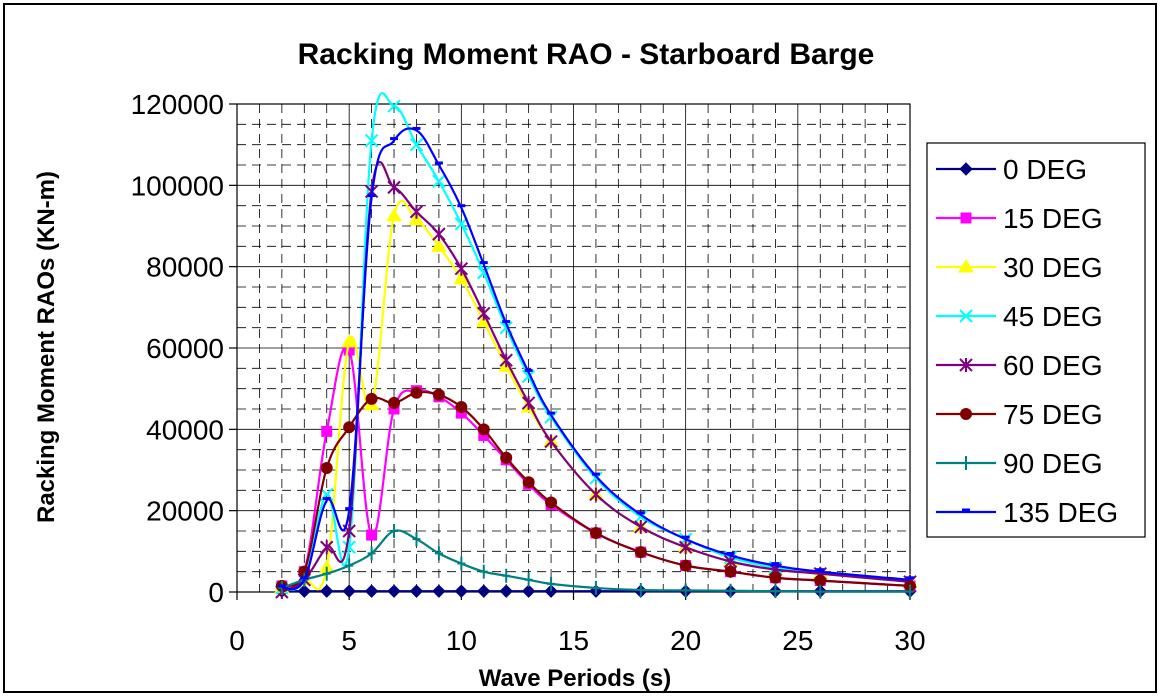 The height and width of the screenshot is (696, 1164). I want to click on y-tick-label: 60000, so click(185, 348).